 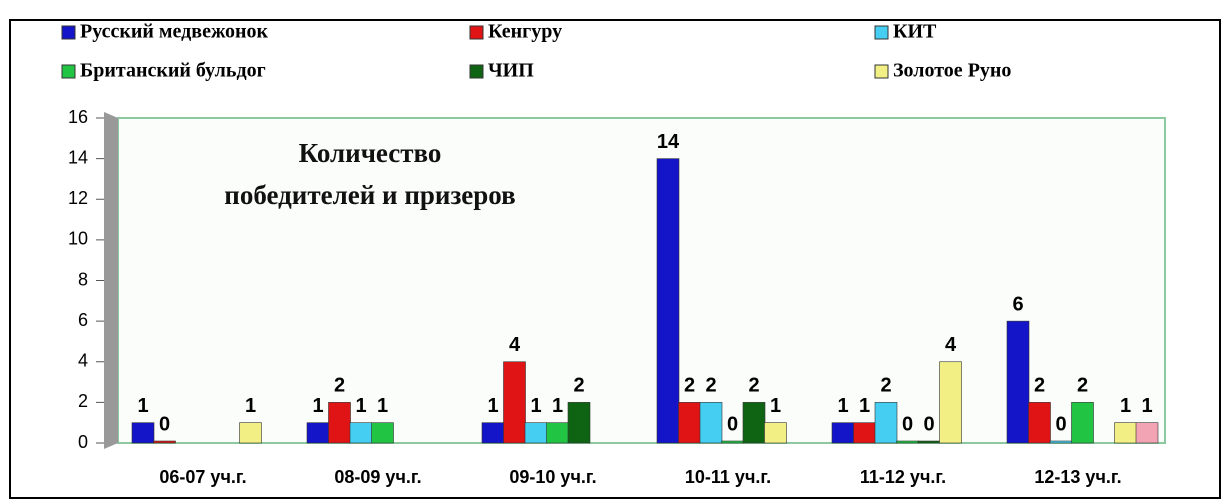 I want to click on value-label: 6, so click(x=1017, y=304).